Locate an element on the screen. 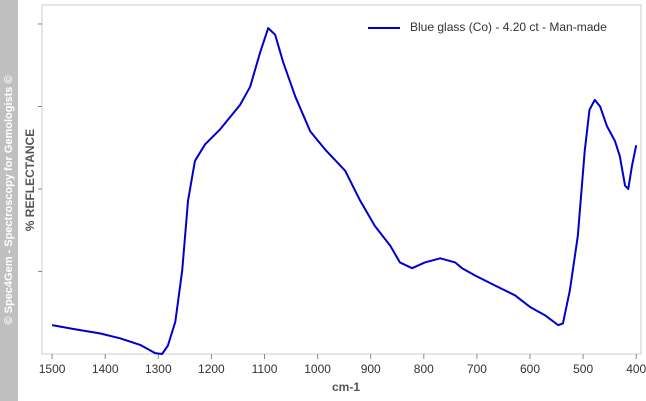 The image size is (646, 401). x-tick-label: 1400 is located at coordinates (105, 369).